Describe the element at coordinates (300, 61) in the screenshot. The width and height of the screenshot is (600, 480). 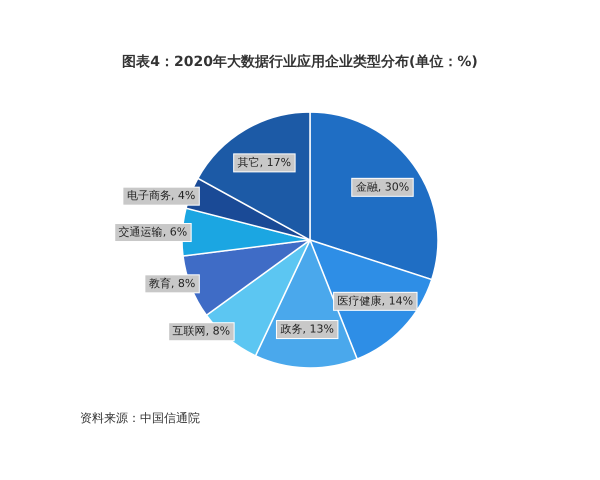
I see `chart-title: 图表4：2020年大数据行业应用企业类型分布(单位：%)` at that location.